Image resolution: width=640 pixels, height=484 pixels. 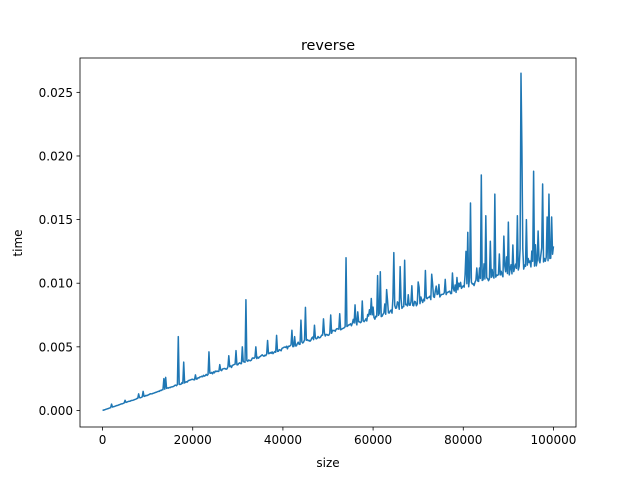 What do you see at coordinates (56, 93) in the screenshot?
I see `y-tick-label: 0.025` at bounding box center [56, 93].